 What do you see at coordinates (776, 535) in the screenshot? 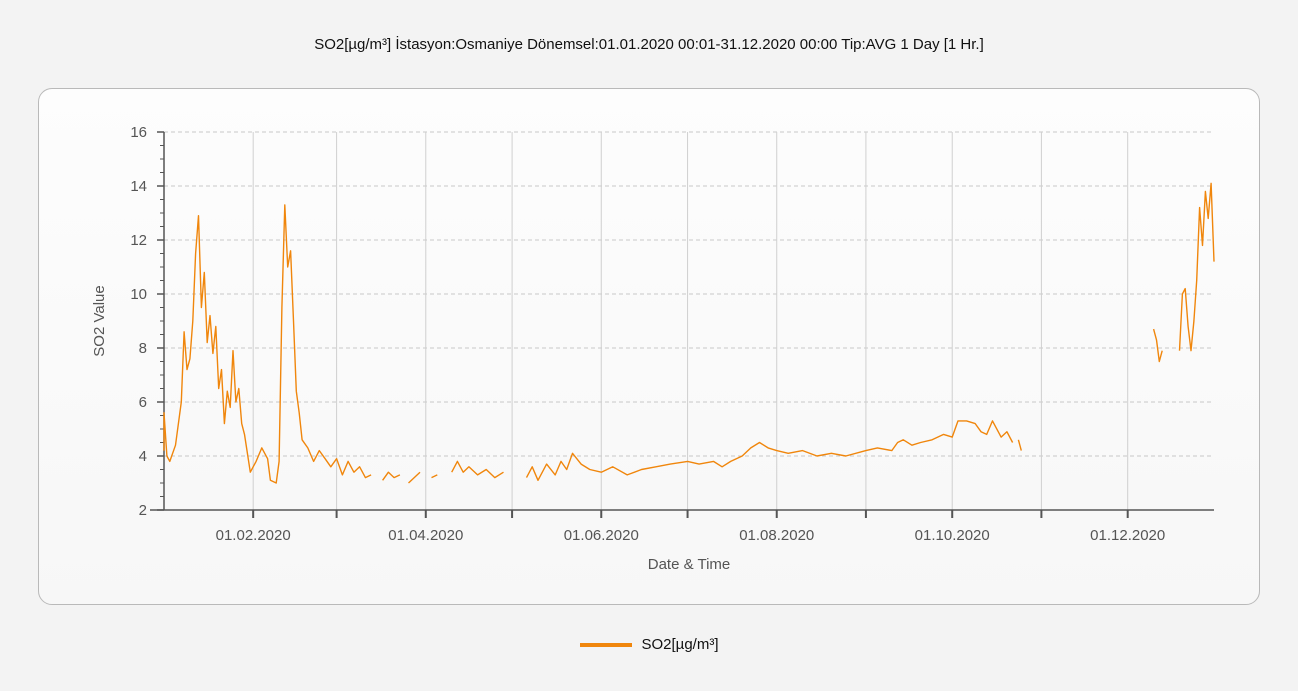
I see `x-tick-label: 01.08.2020` at bounding box center [776, 535].